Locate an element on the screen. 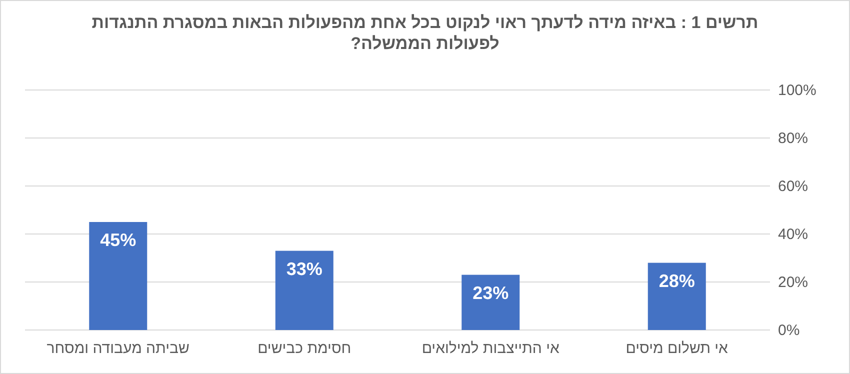 Image resolution: width=850 pixels, height=374 pixels. data-label: 23% is located at coordinates (490, 292).